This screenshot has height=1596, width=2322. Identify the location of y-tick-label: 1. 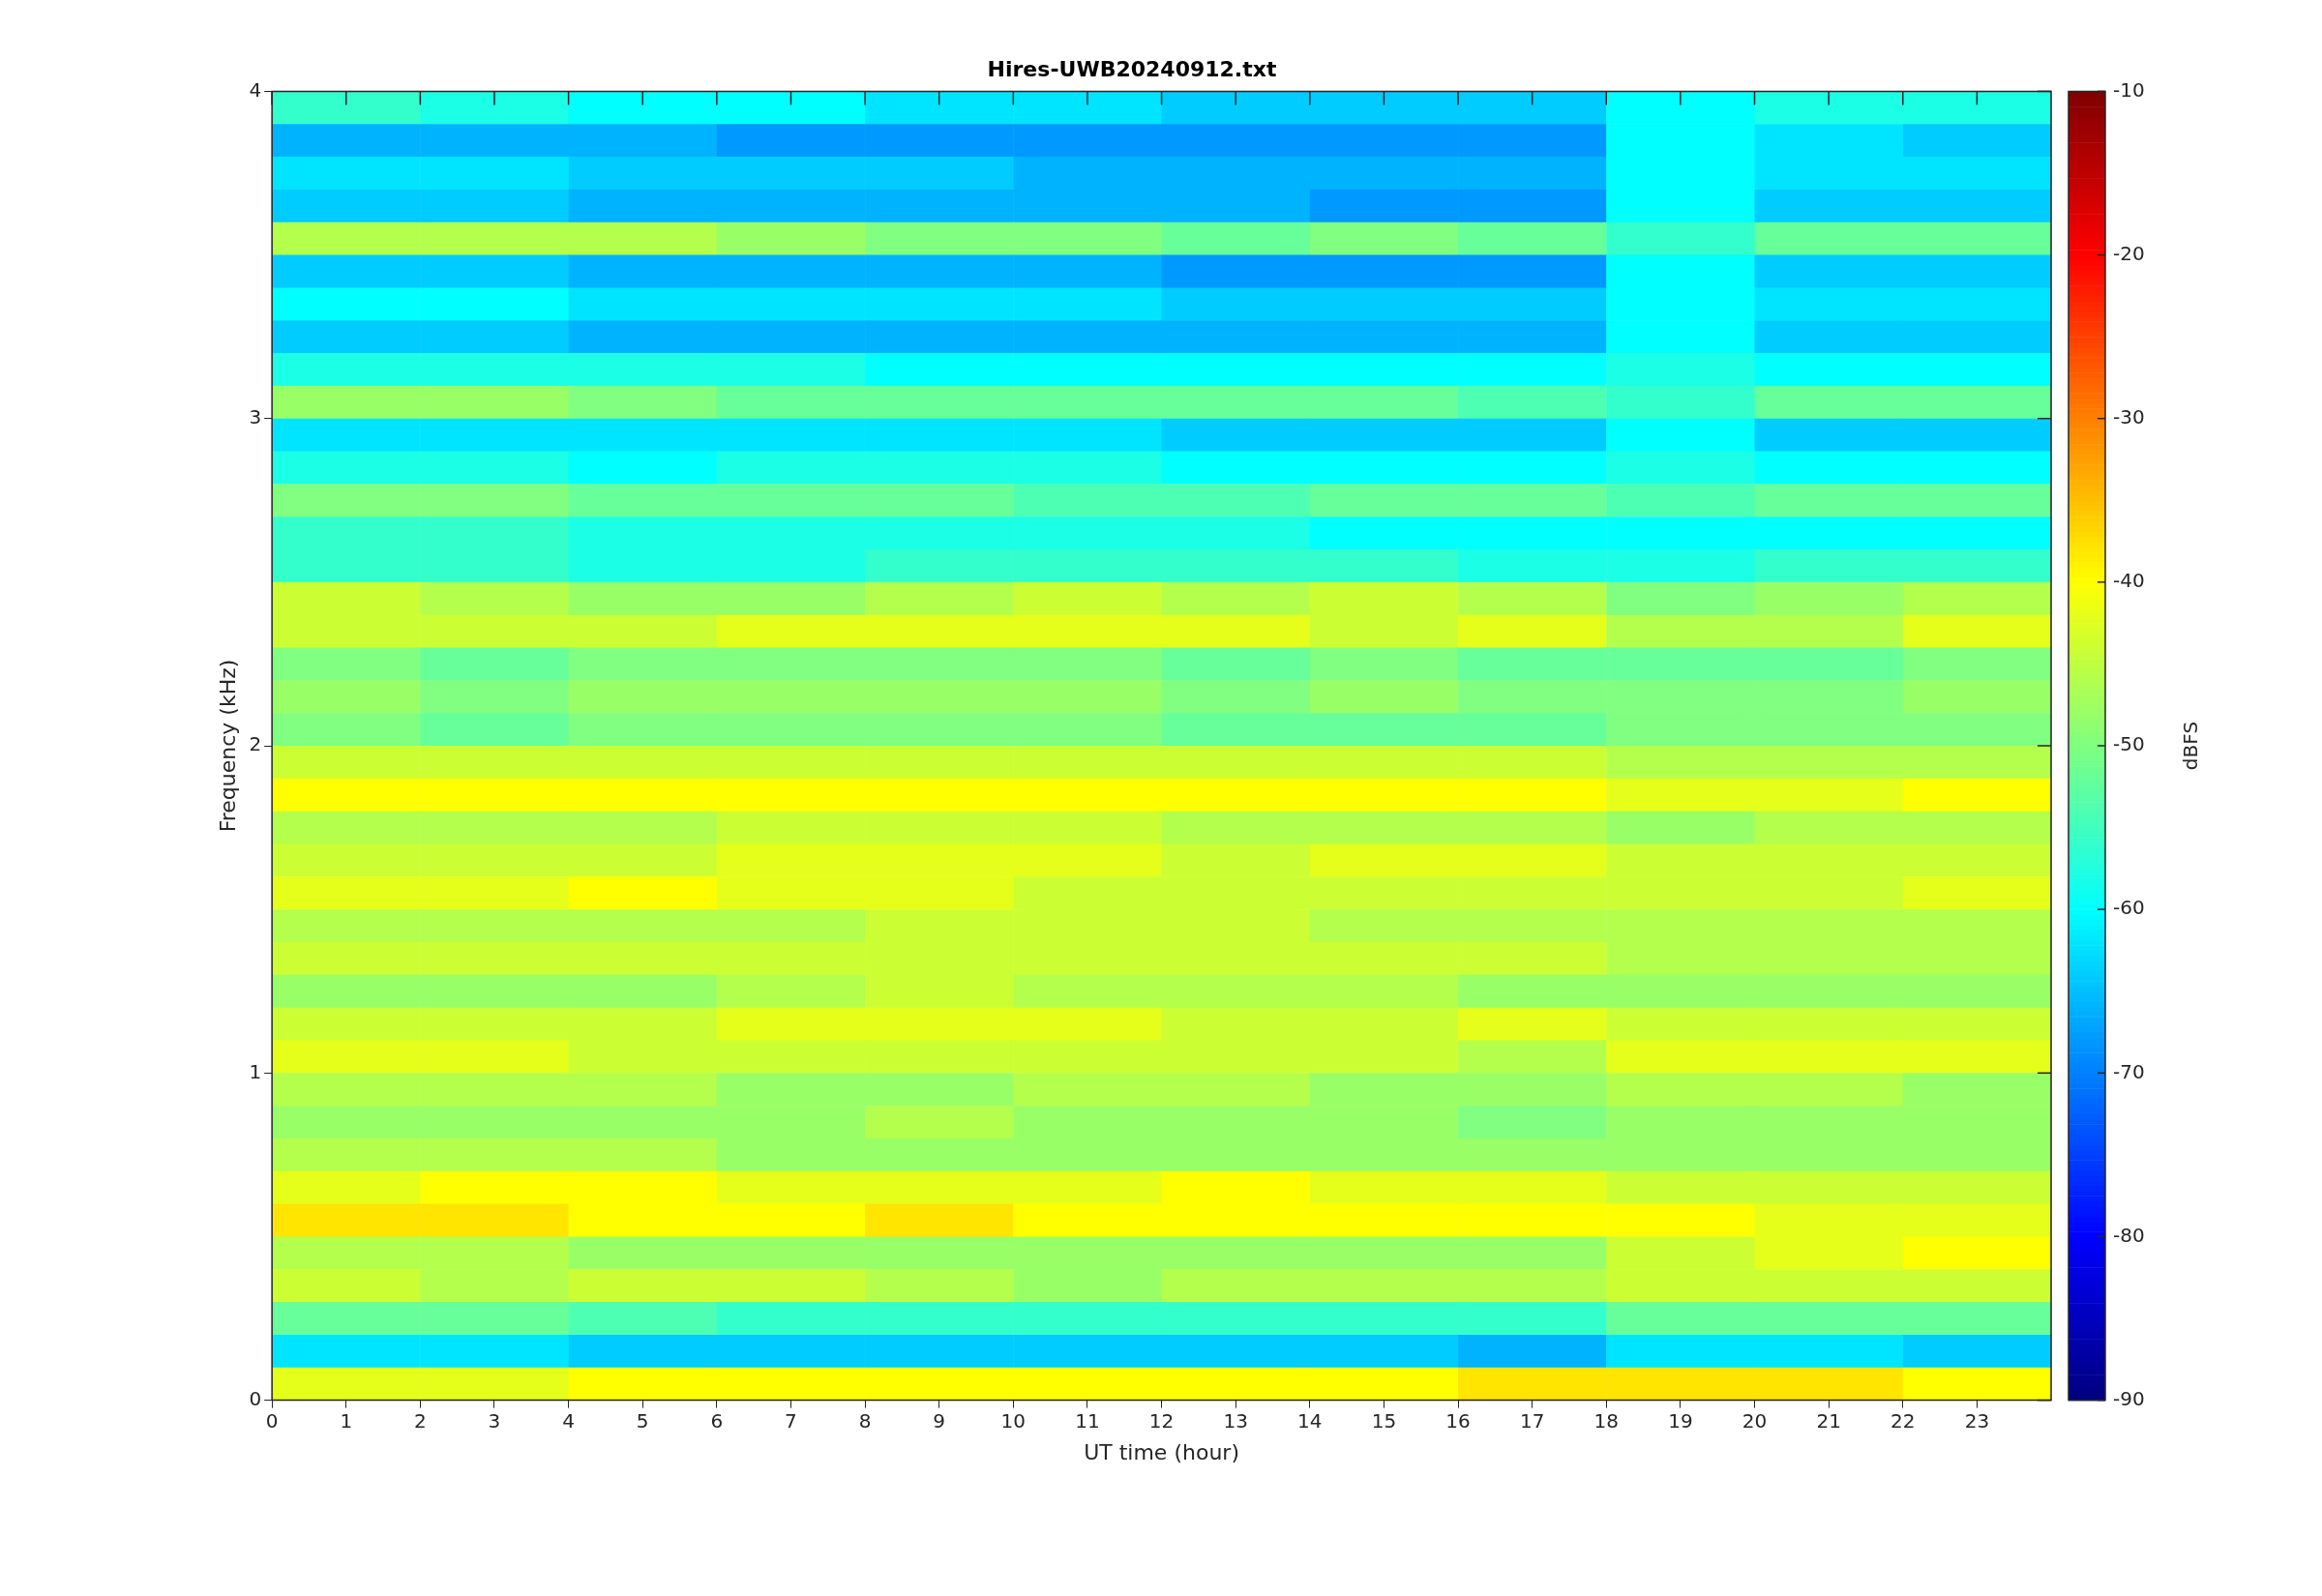
(255, 1071).